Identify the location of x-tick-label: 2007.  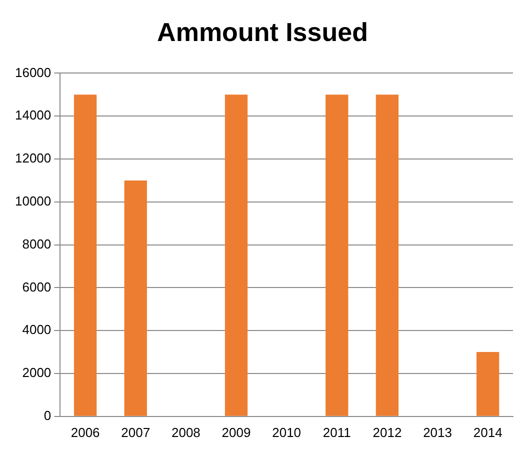
(135, 432).